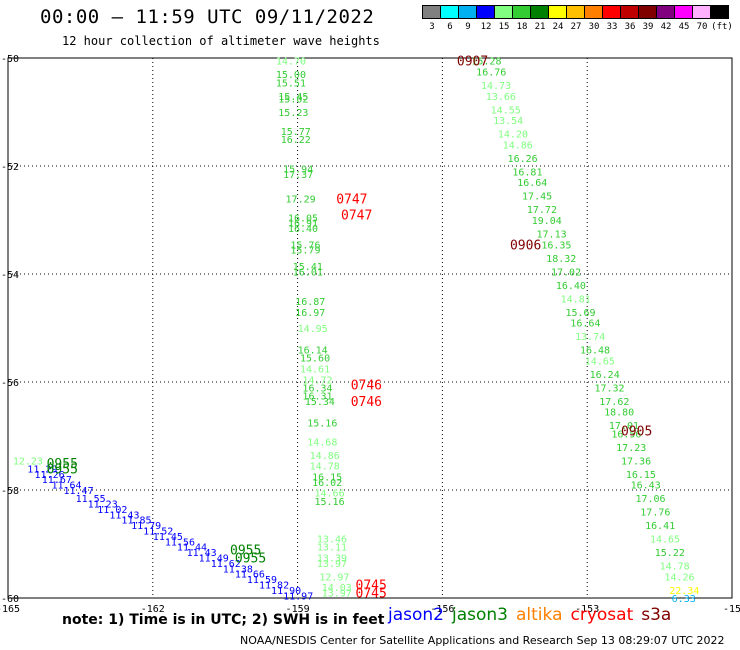 The width and height of the screenshot is (740, 650). Describe the element at coordinates (274, 586) in the screenshot. I see `wave-height-point: 11.82` at that location.